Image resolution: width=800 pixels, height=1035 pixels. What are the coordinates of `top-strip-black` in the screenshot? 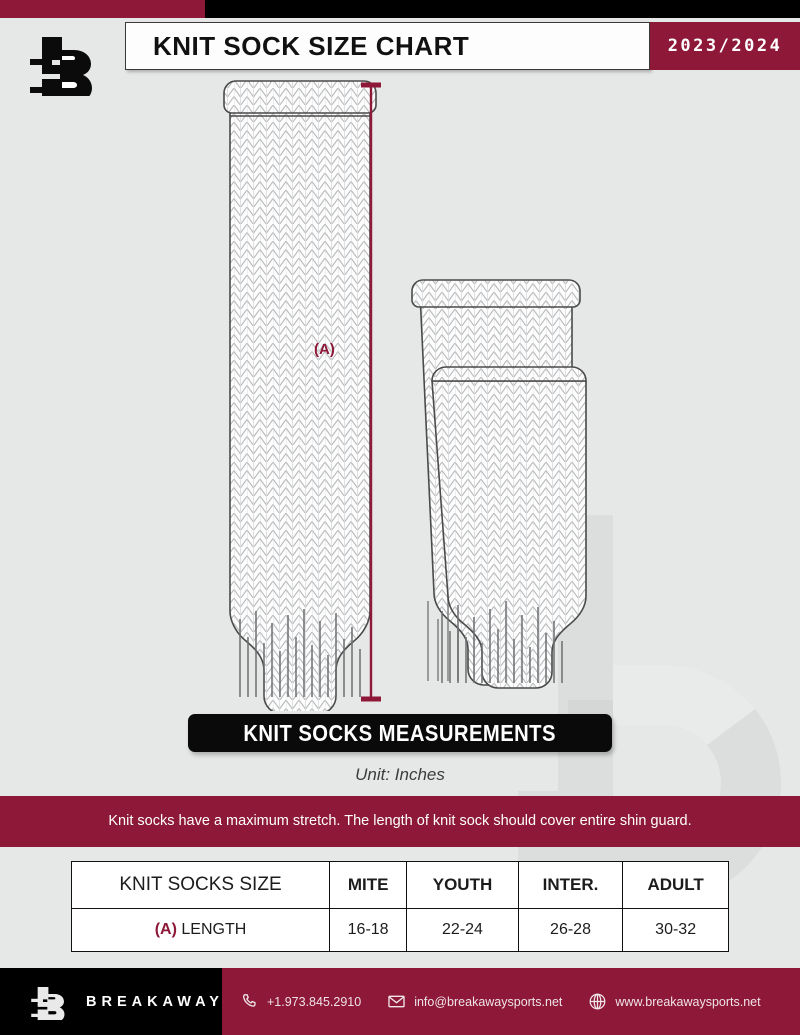 It's located at (502, 9).